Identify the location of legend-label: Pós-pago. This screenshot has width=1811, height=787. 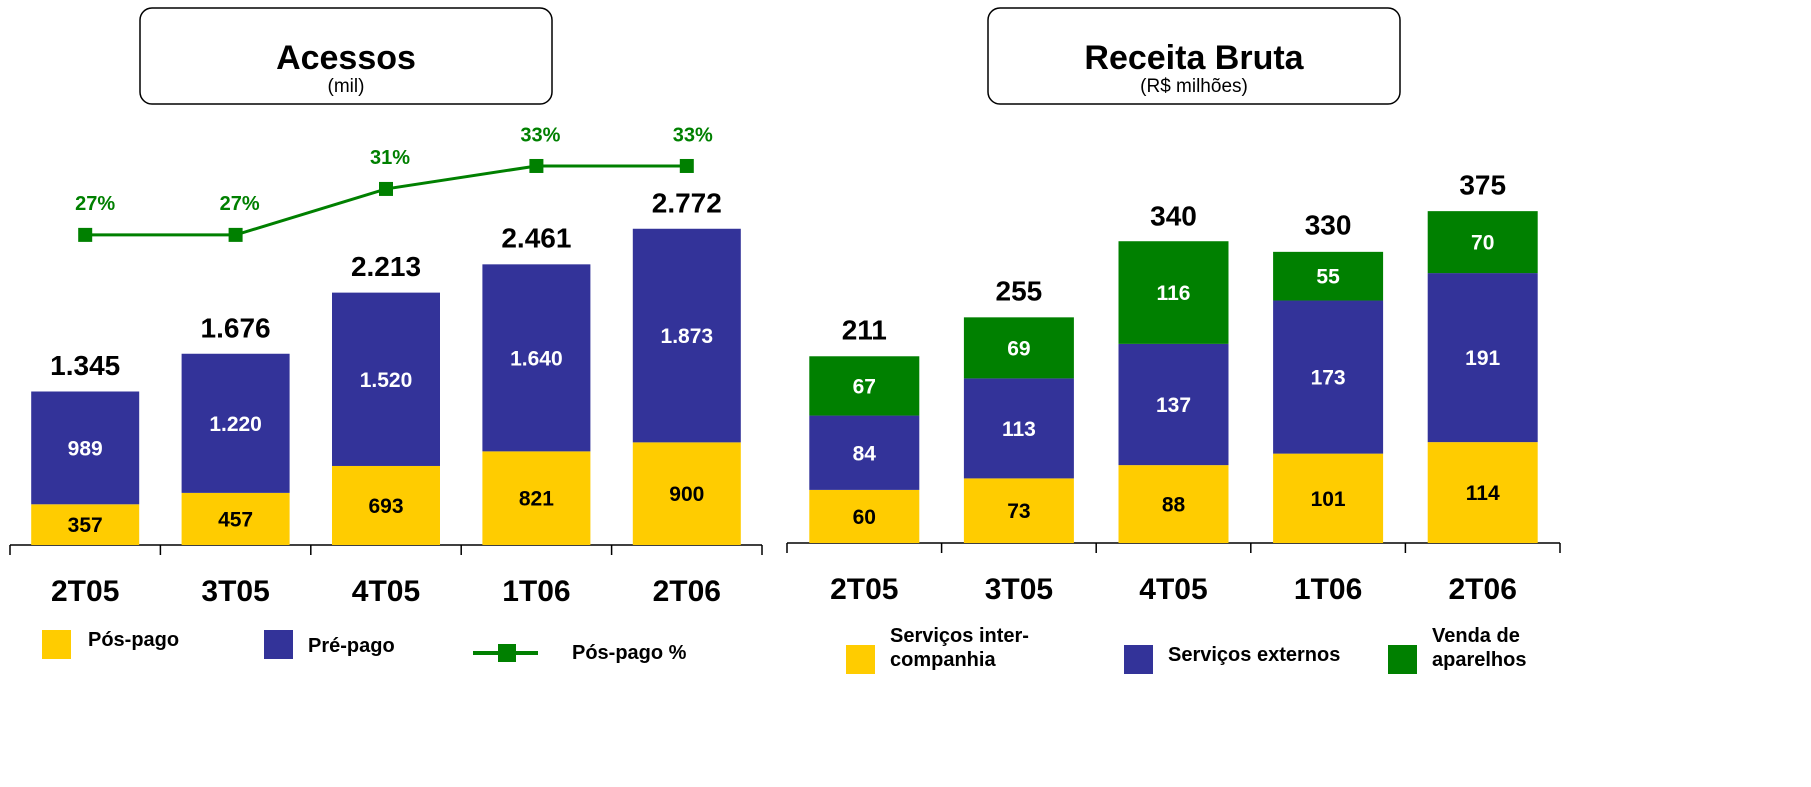
(134, 640).